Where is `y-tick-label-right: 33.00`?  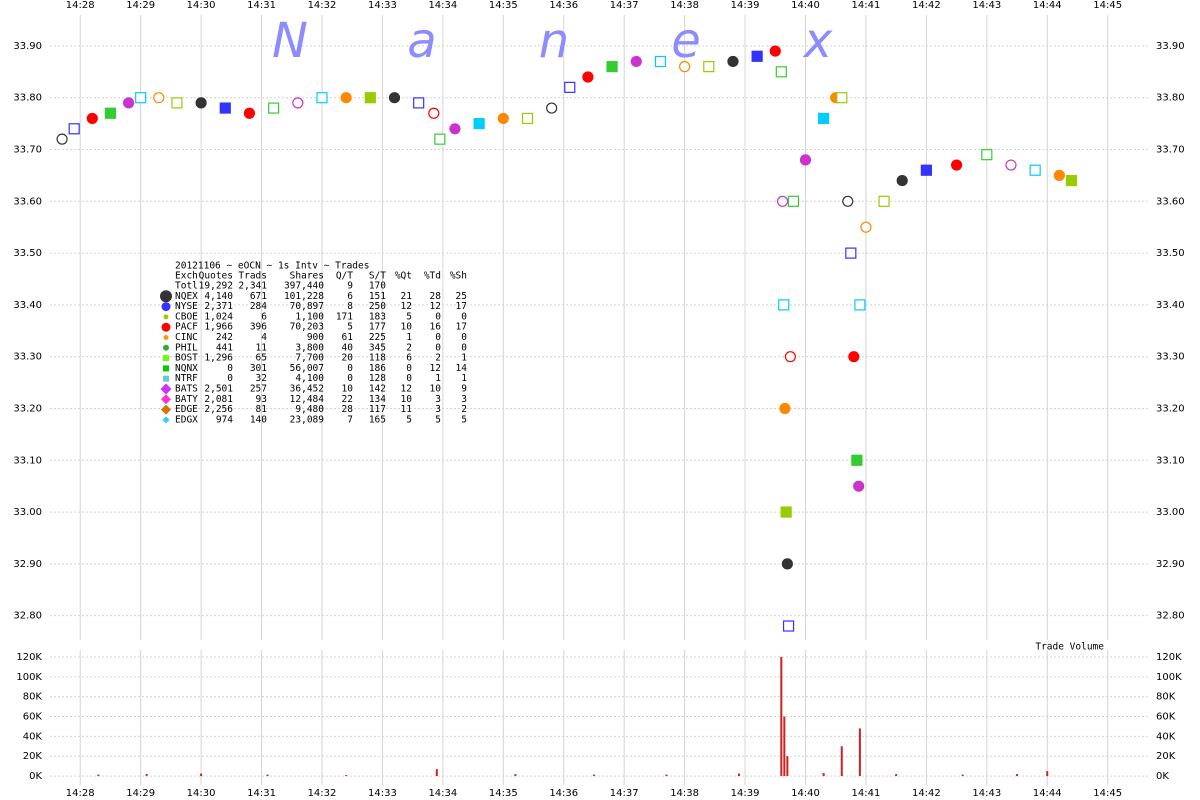
y-tick-label-right: 33.00 is located at coordinates (1170, 512).